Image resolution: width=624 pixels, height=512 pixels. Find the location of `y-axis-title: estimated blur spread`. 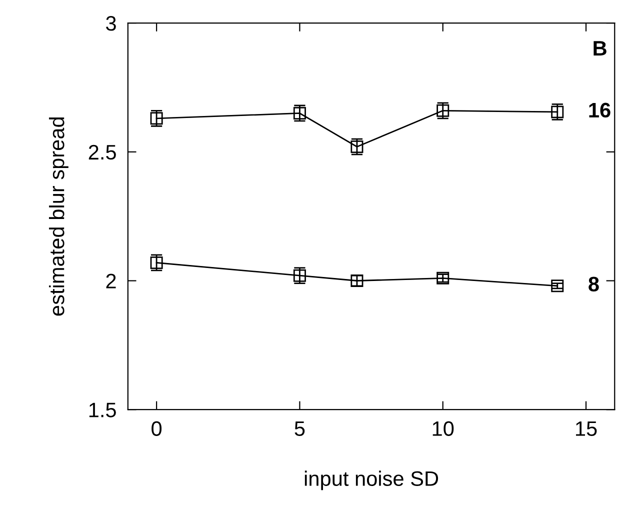

y-axis-title: estimated blur spread is located at coordinates (58, 216).